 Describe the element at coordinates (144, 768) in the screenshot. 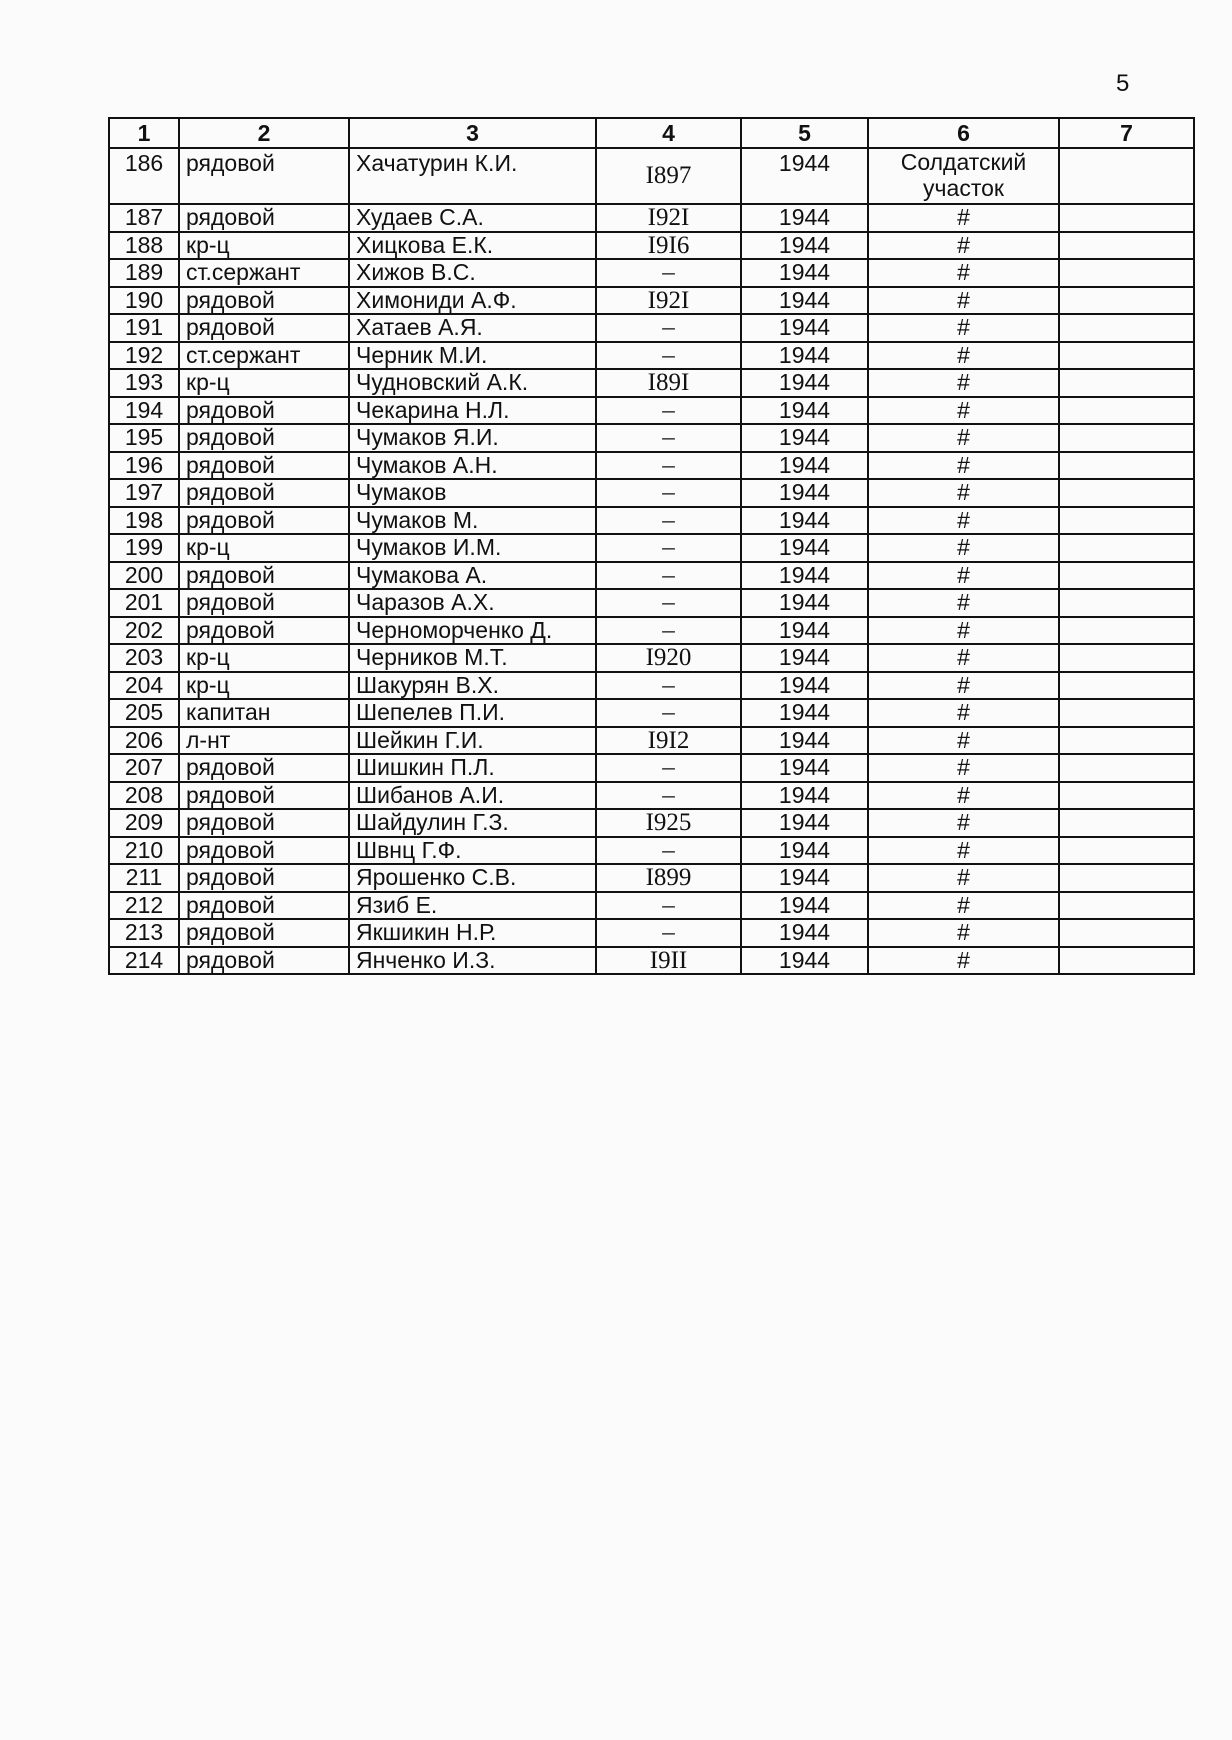

I see `row-number-cell: 207` at that location.